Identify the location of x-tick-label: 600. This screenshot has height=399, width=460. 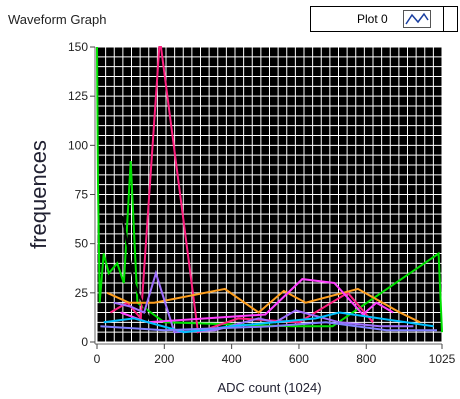
(299, 359).